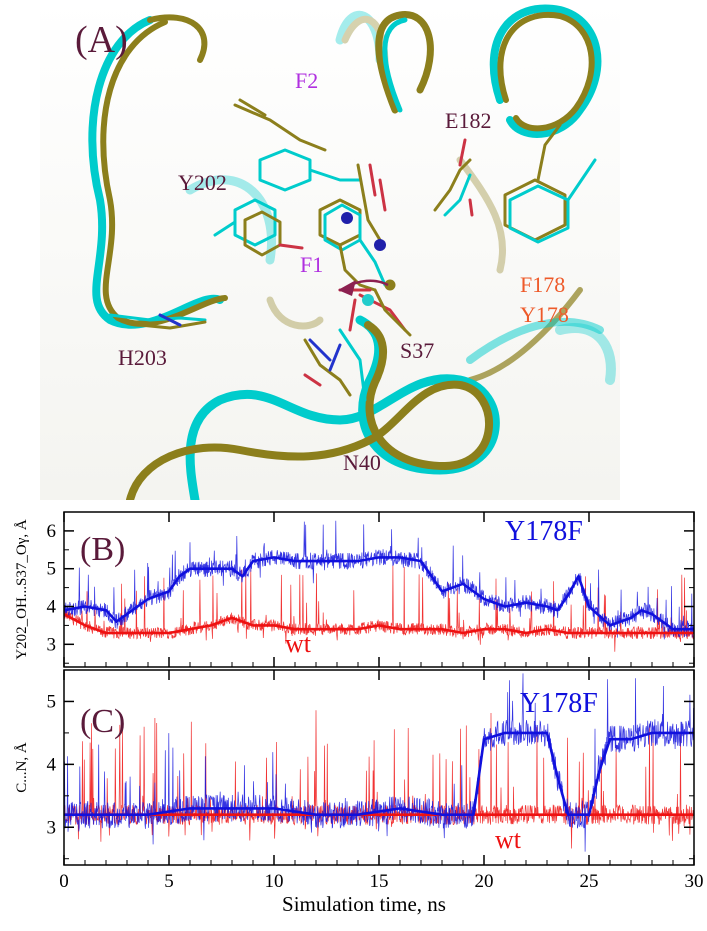 This screenshot has width=707, height=931. I want to click on residue-label-e182: E182, so click(468, 120).